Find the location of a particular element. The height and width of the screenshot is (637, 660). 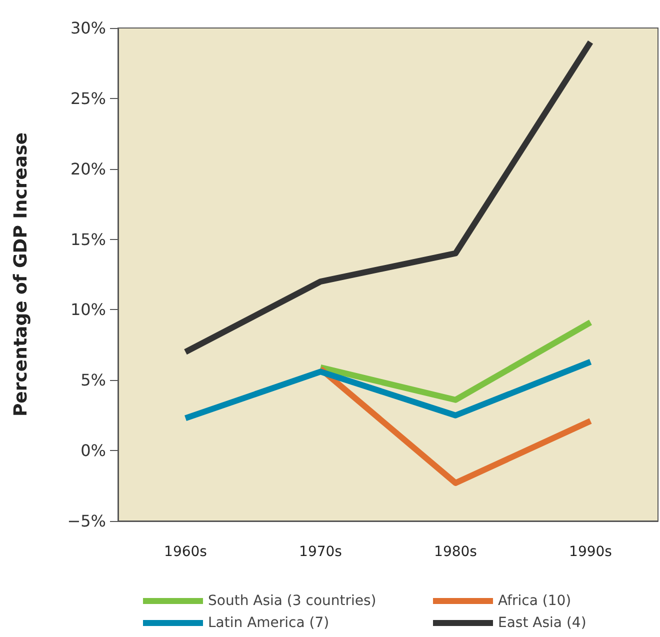

legend-label: Latin America (7) is located at coordinates (269, 623).